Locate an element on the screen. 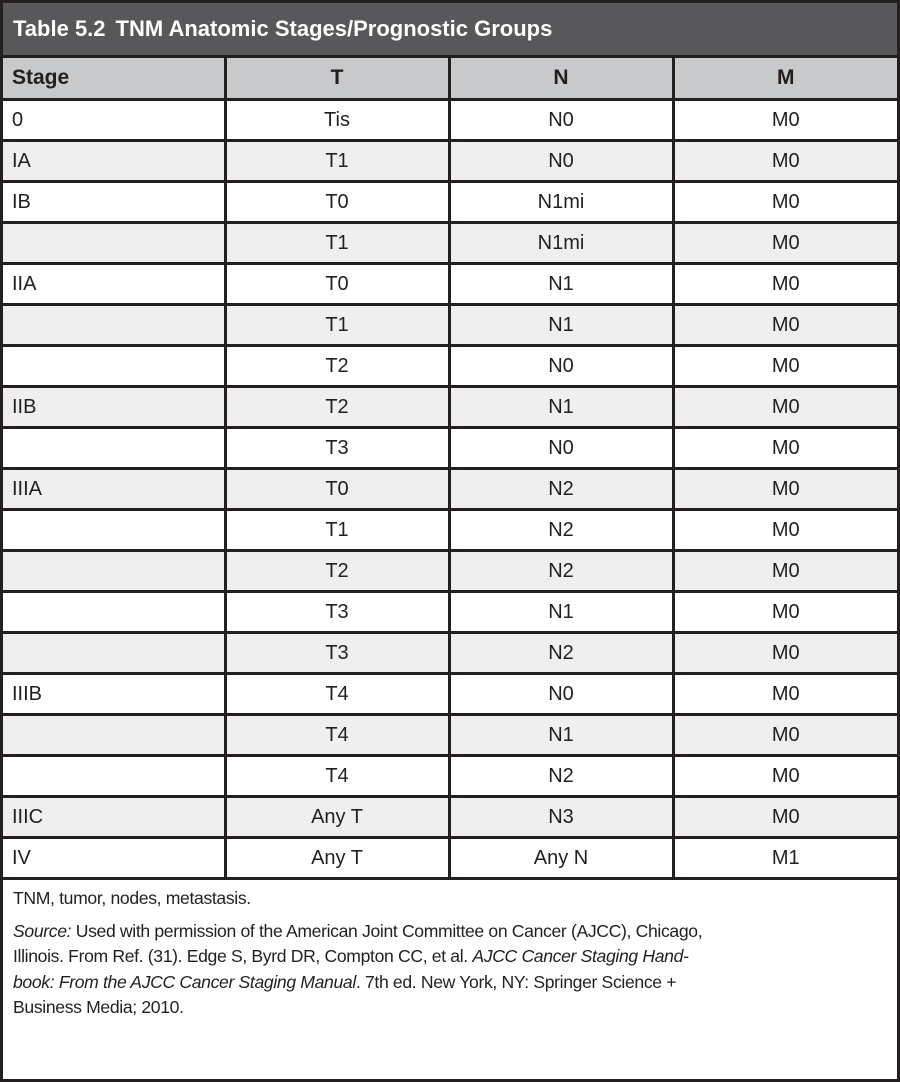 The height and width of the screenshot is (1082, 900). italic-text: AJCC Cancer Staging Hand- is located at coordinates (580, 956).